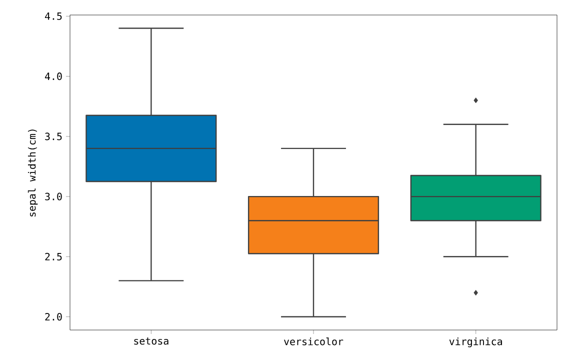  I want to click on y-tick-label: 2.0, so click(53, 316).